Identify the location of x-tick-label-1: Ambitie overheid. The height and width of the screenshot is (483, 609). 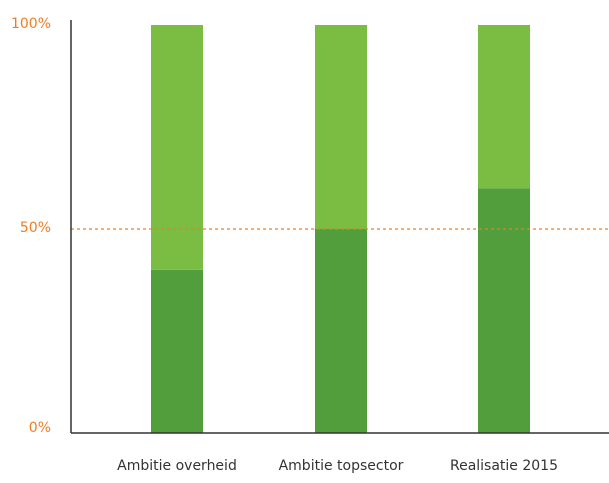
(177, 466).